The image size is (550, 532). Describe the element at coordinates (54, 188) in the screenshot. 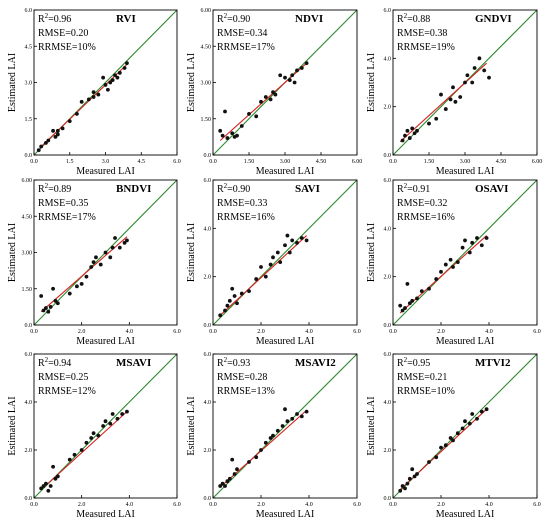

I see `r-squared-label: R2=0.89` at that location.